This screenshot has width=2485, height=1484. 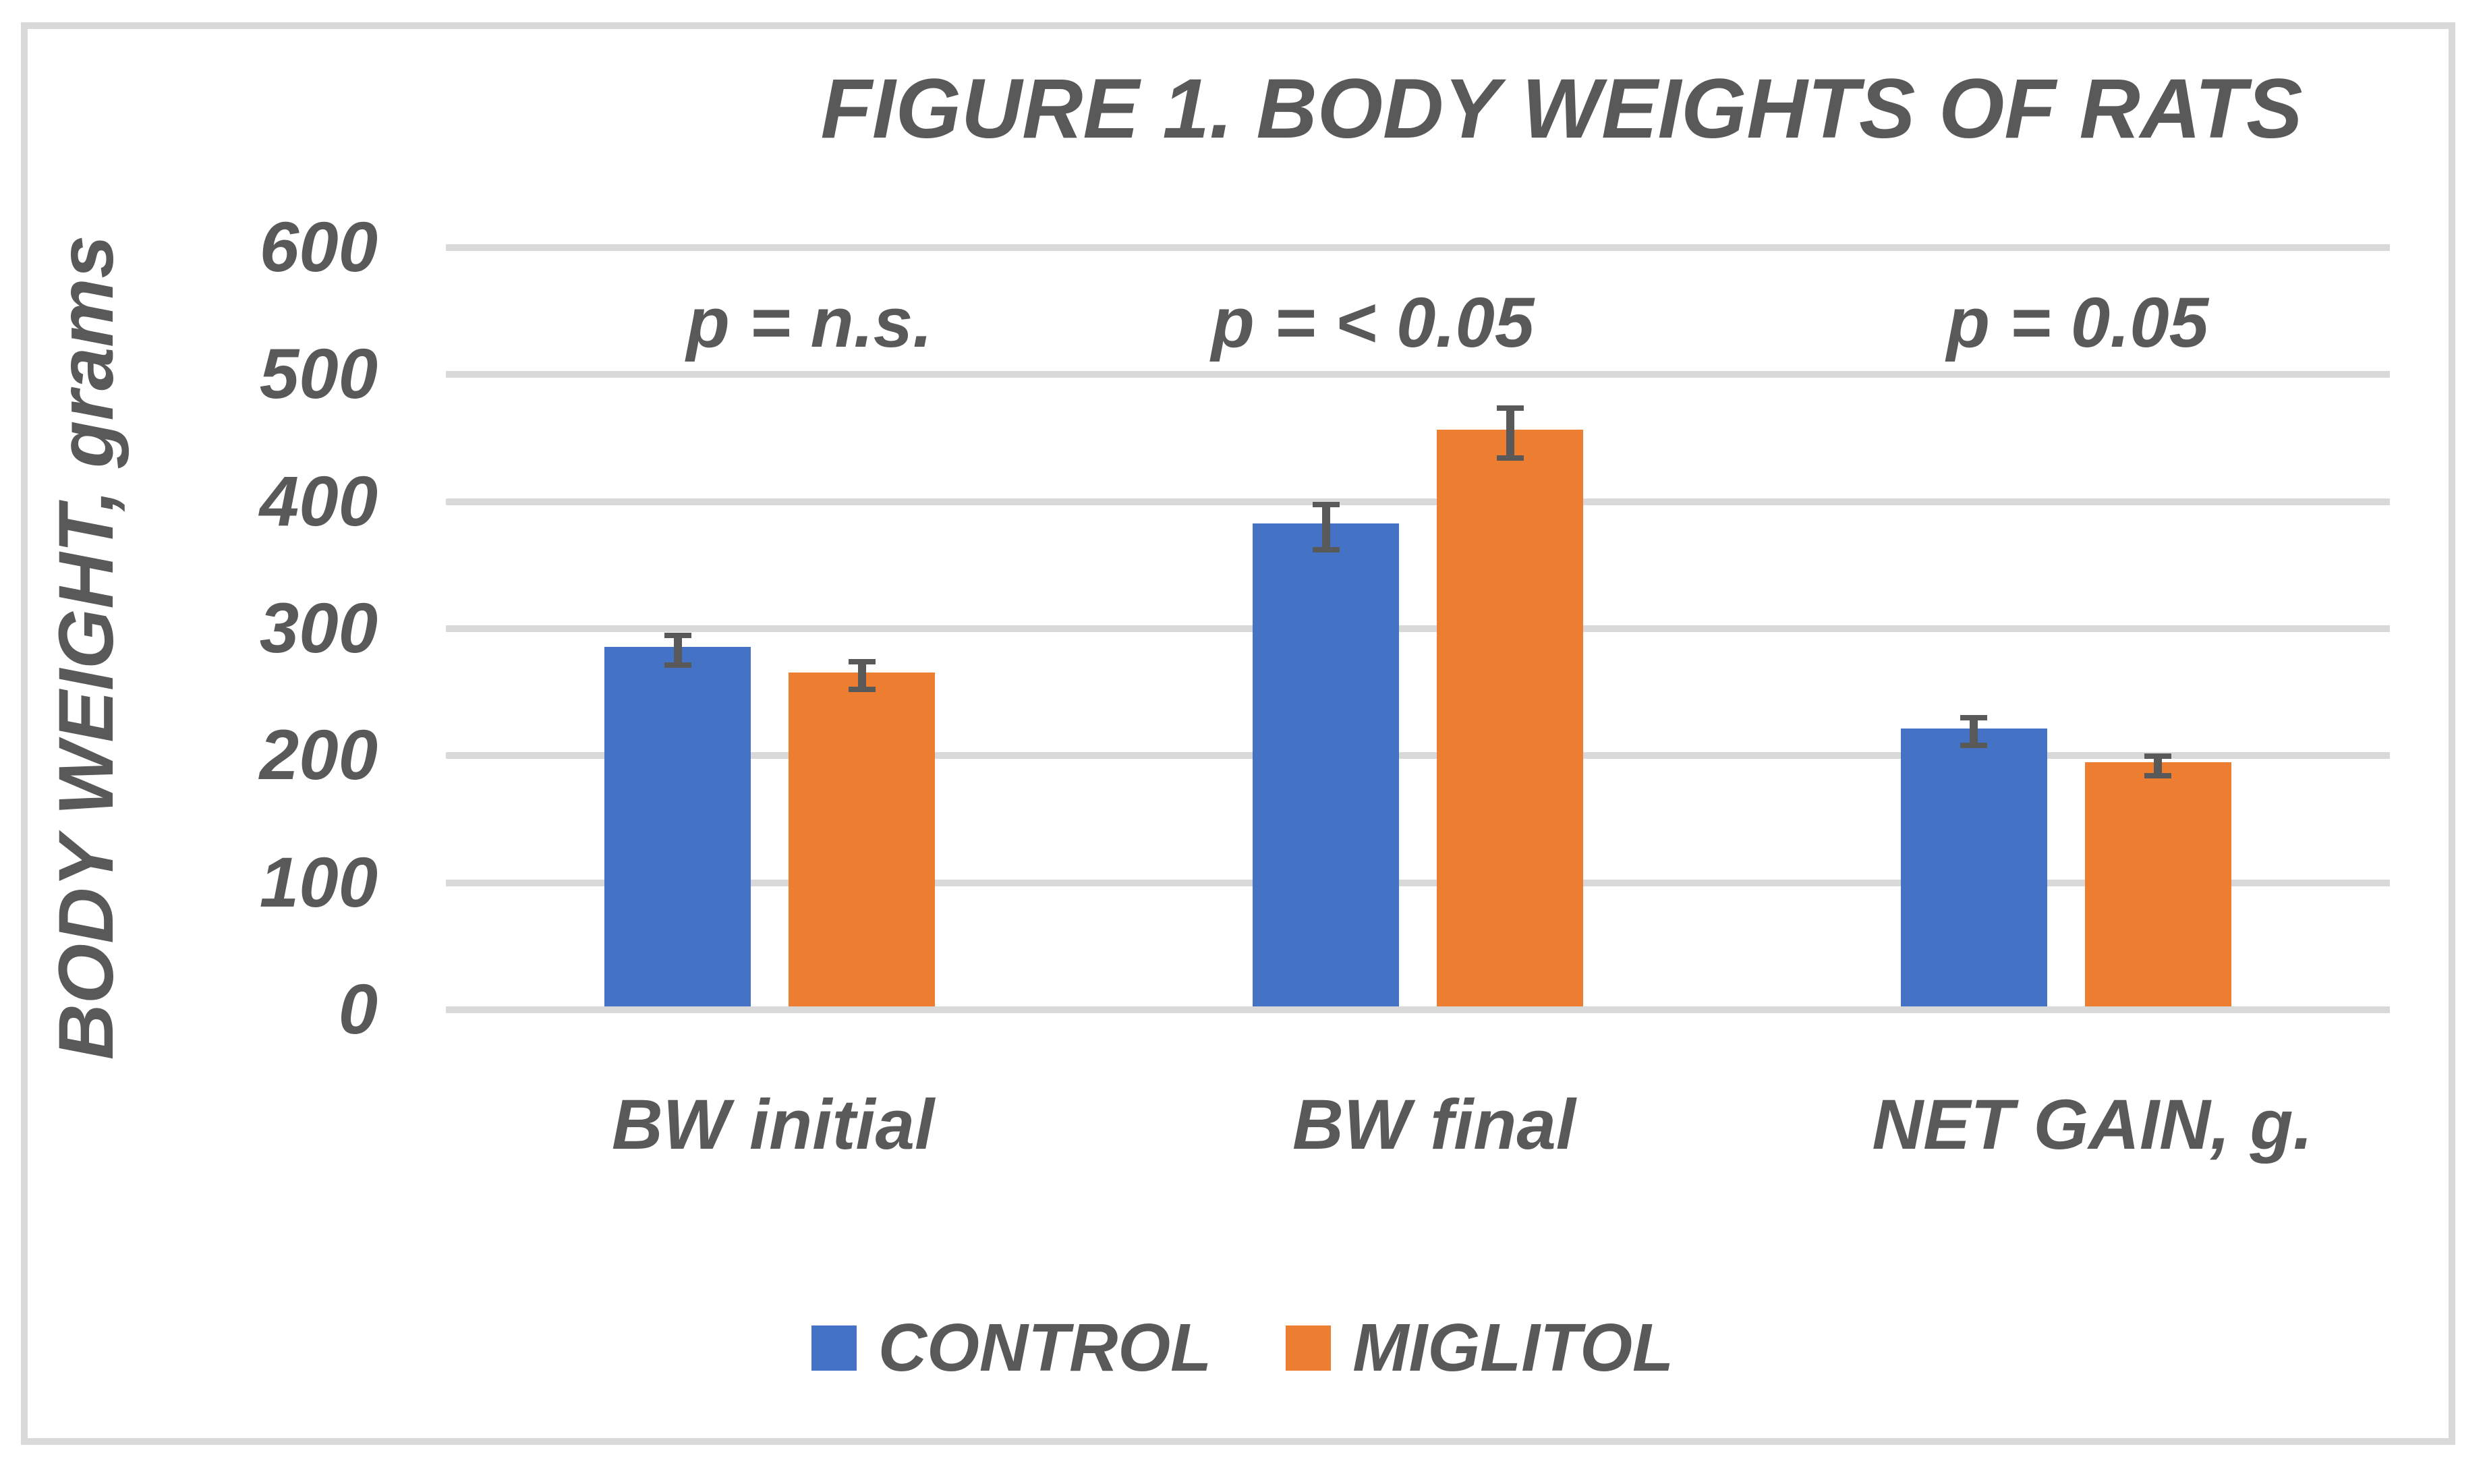 What do you see at coordinates (86, 648) in the screenshot?
I see `y-axis-title: BODY WEIGHT, grams` at bounding box center [86, 648].